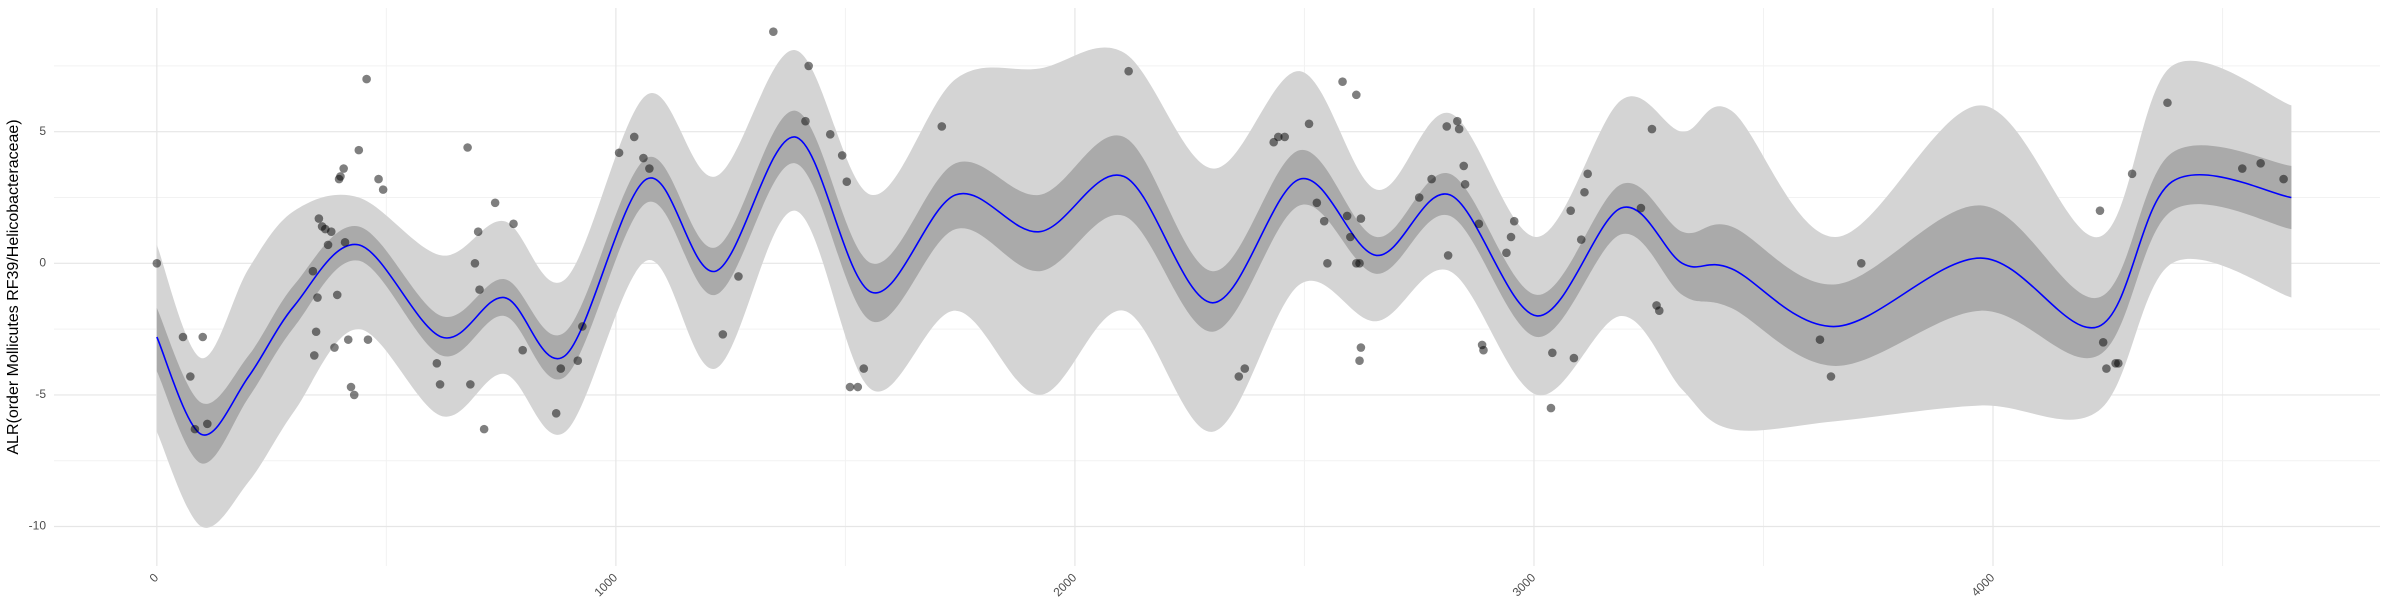  What do you see at coordinates (42, 131) in the screenshot?
I see `y-tick-label: 5` at bounding box center [42, 131].